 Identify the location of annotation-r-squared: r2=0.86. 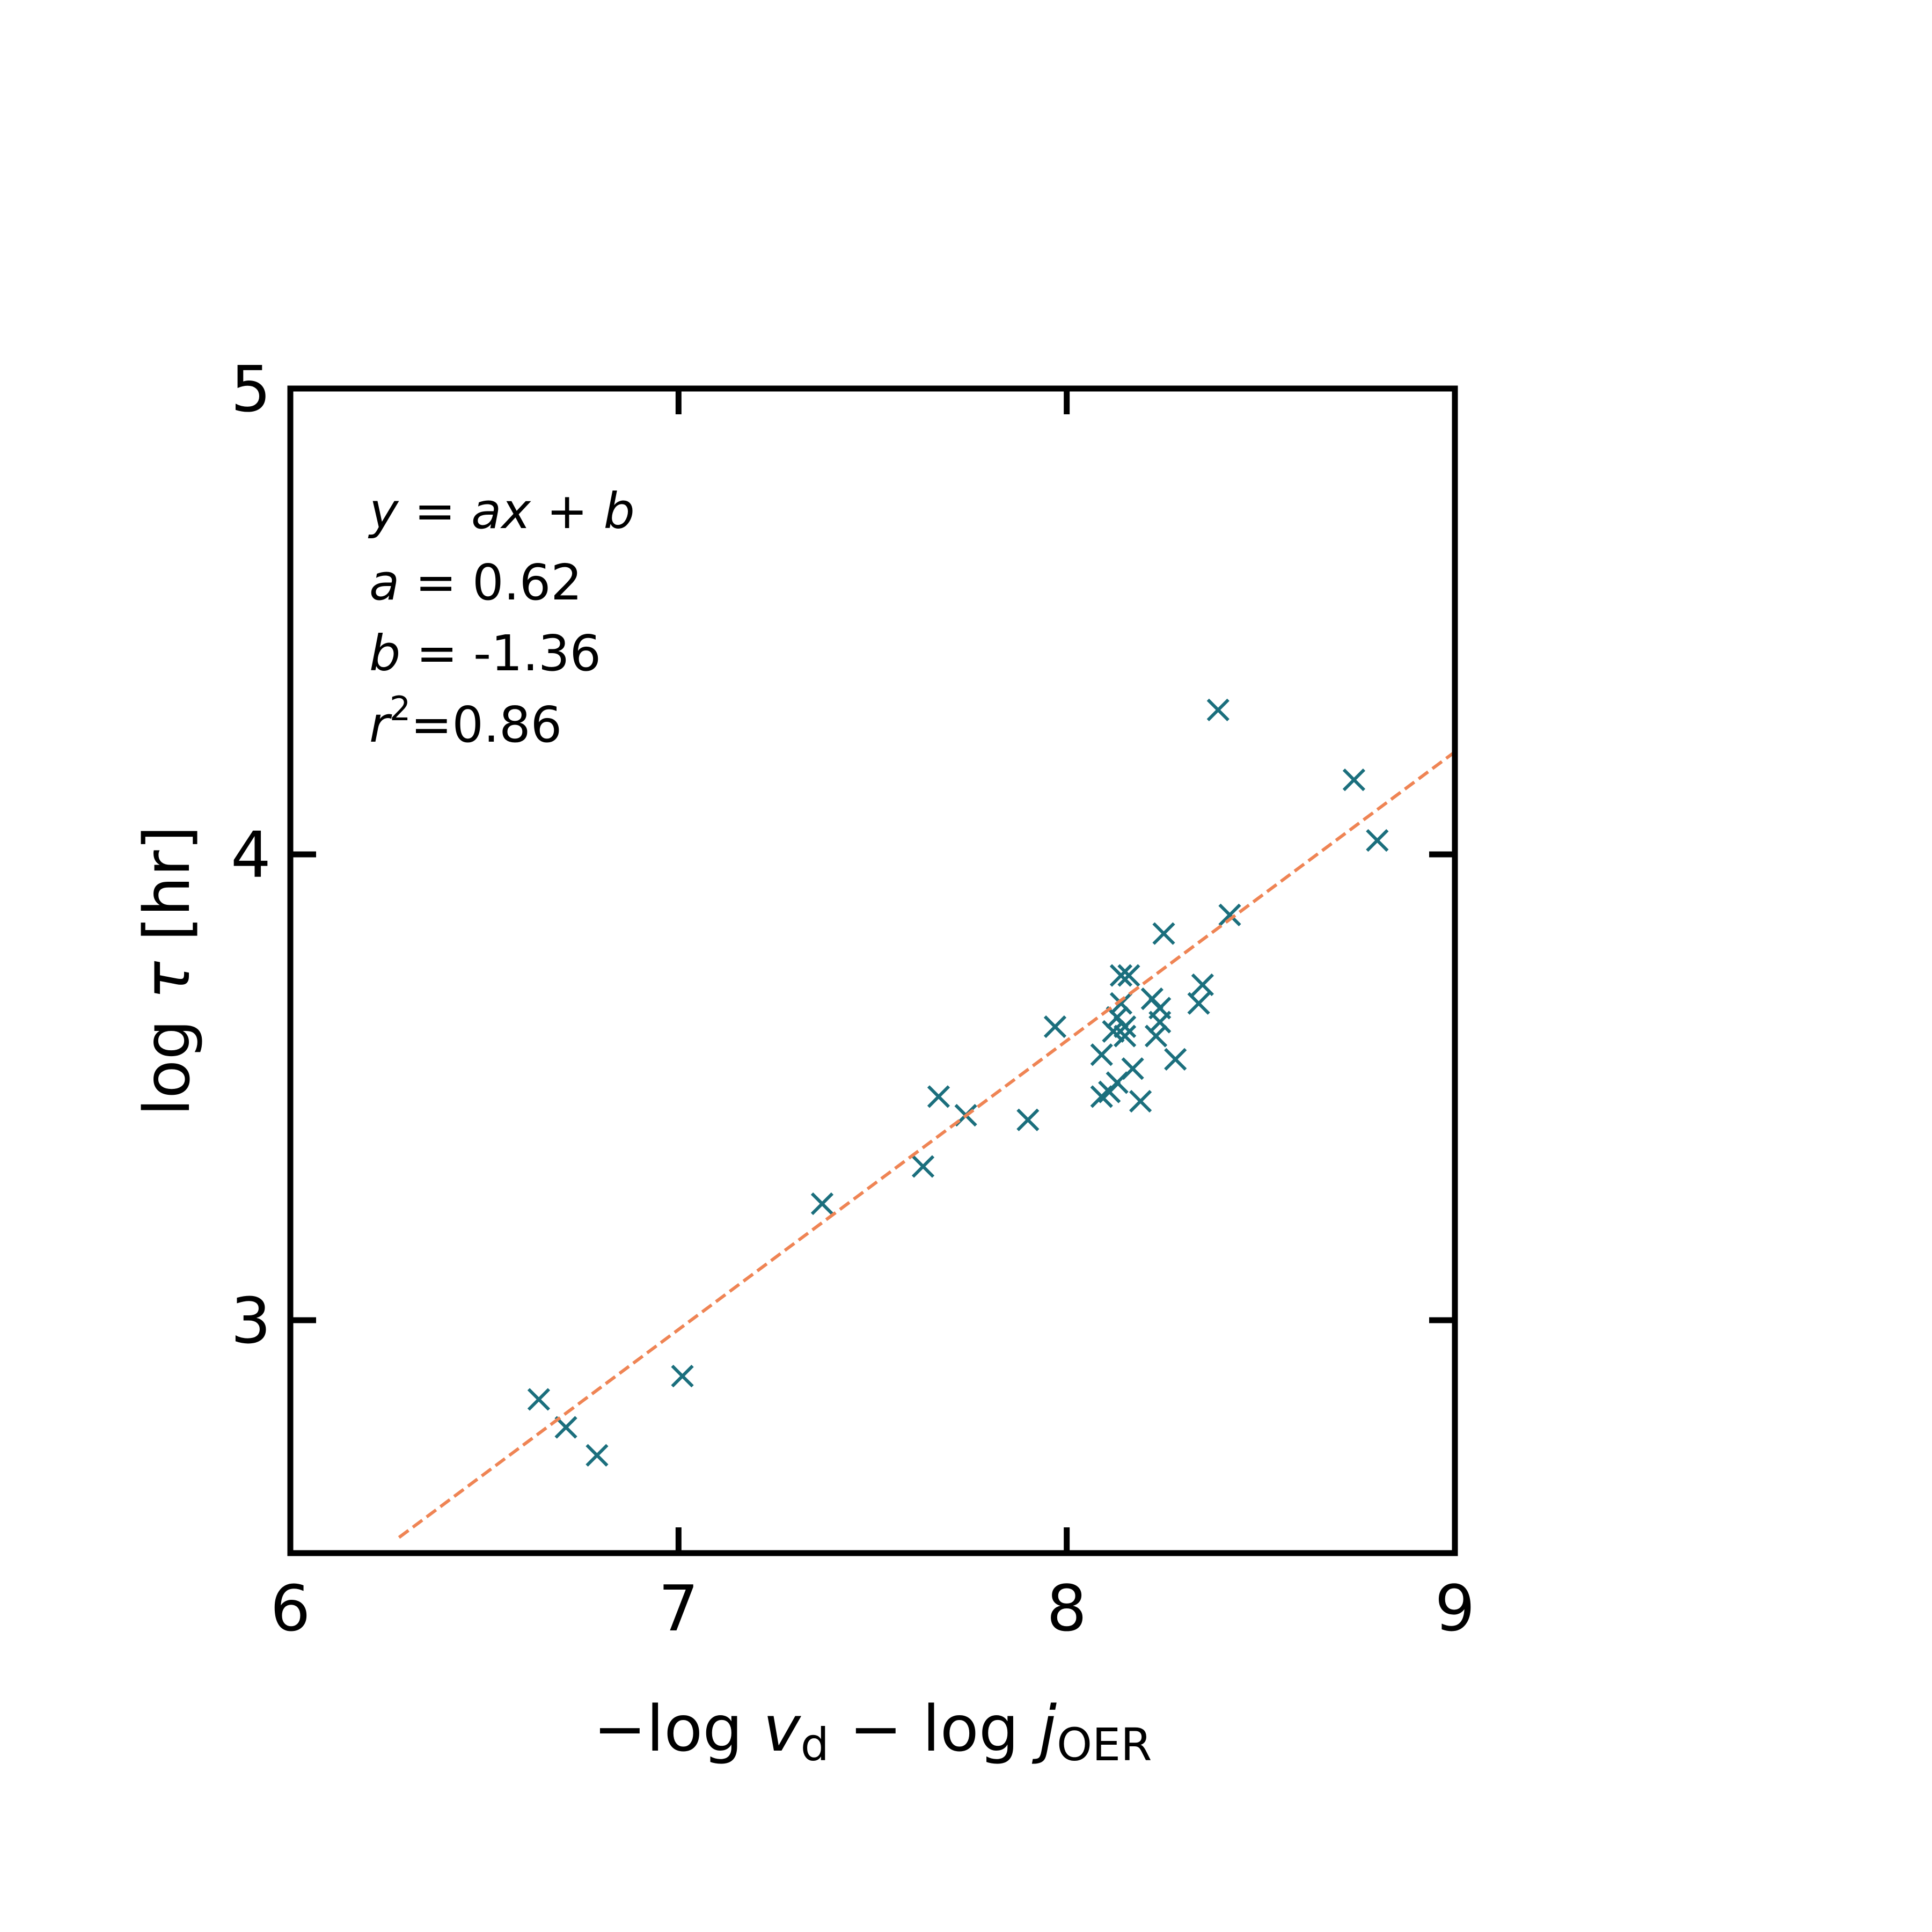
(465, 721).